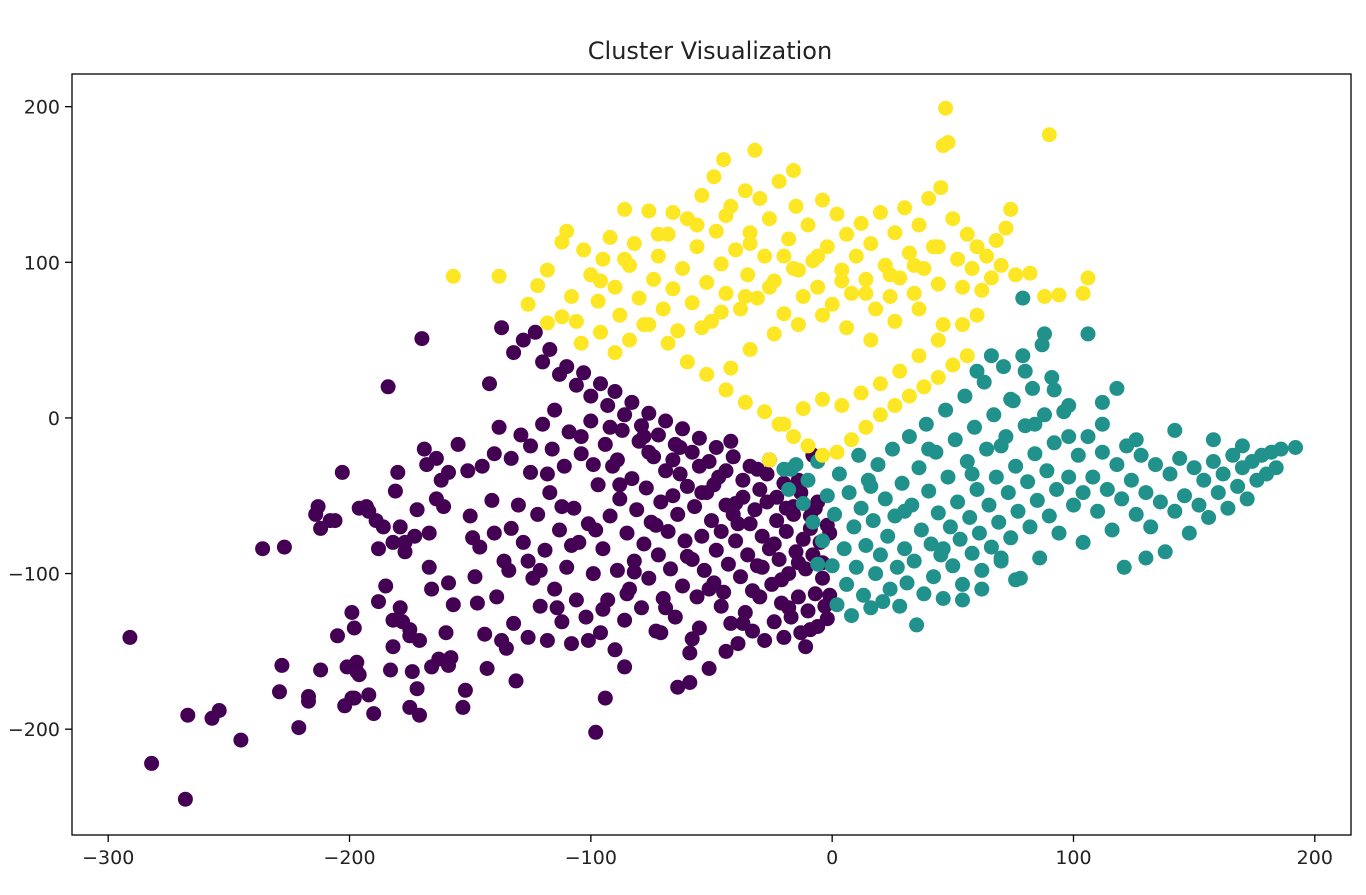 Image resolution: width=1366 pixels, height=895 pixels. What do you see at coordinates (42, 263) in the screenshot?
I see `y-tick-label: 100` at bounding box center [42, 263].